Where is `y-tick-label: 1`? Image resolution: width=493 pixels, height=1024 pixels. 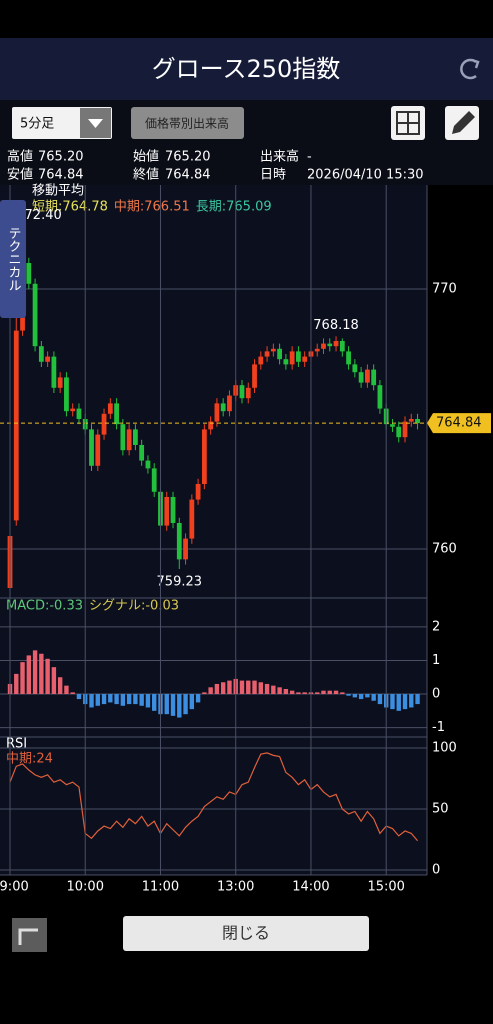 y-tick-label: 1 is located at coordinates (436, 660).